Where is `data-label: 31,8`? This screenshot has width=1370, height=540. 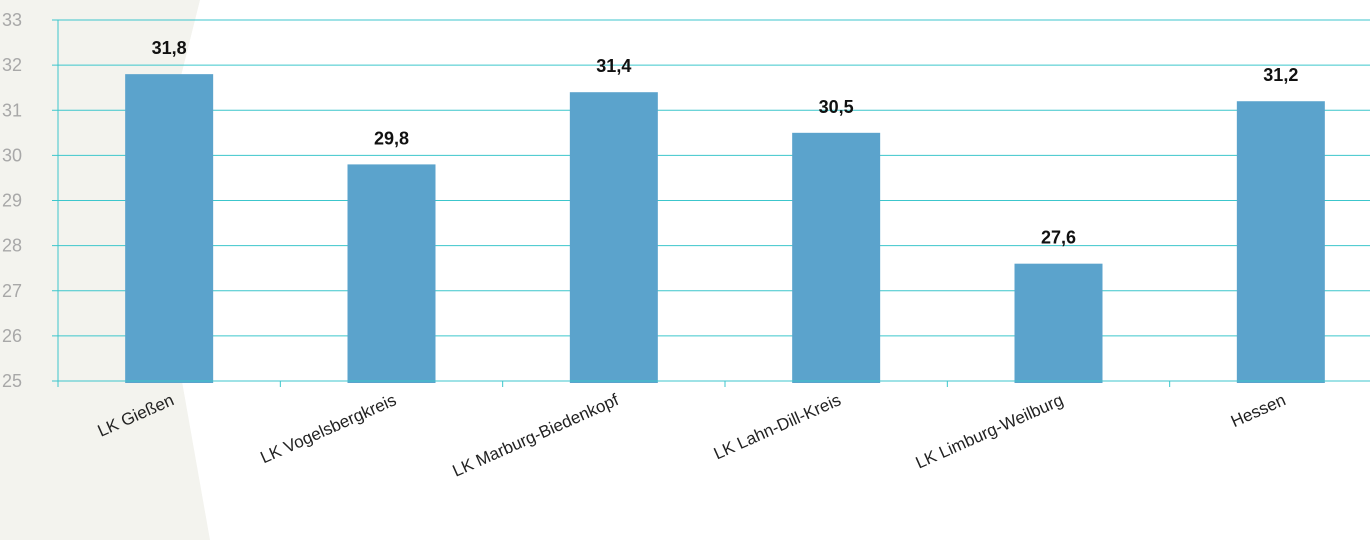 data-label: 31,8 is located at coordinates (169, 48).